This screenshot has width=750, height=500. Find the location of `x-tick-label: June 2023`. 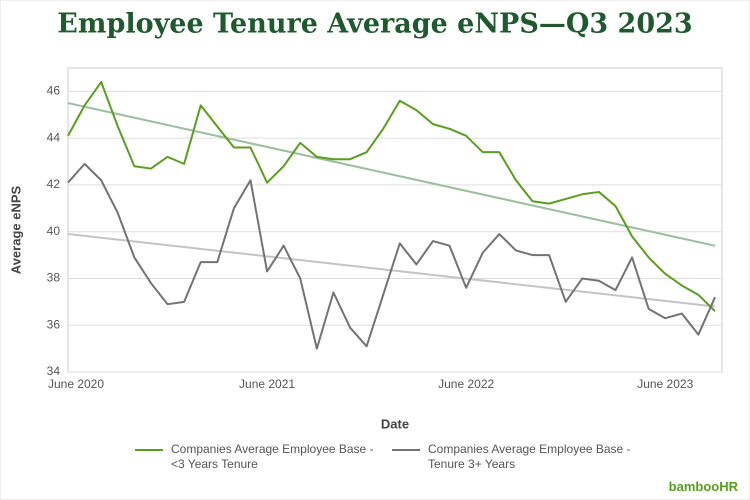

x-tick-label: June 2023 is located at coordinates (665, 384).